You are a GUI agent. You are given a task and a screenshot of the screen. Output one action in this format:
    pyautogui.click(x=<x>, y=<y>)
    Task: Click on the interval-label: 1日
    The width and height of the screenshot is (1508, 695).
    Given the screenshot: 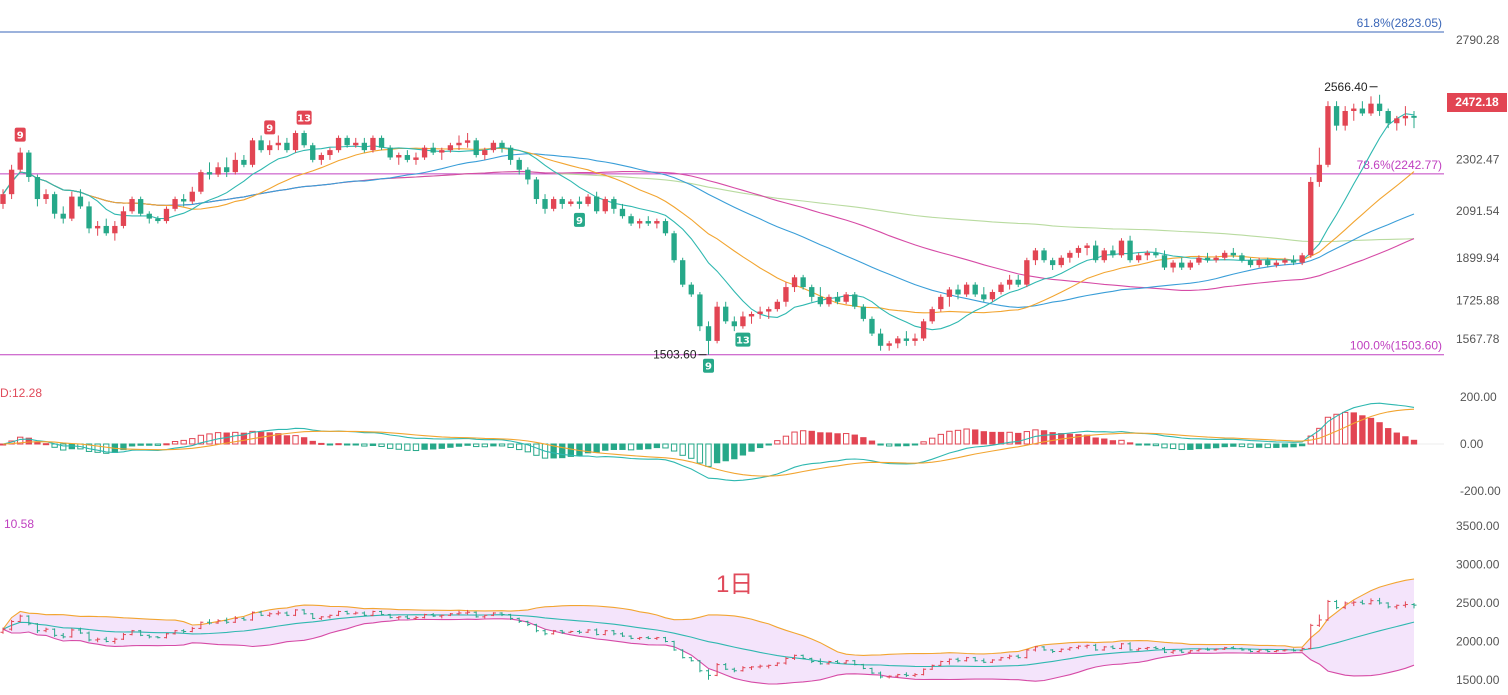 What is the action you would take?
    pyautogui.click(x=735, y=584)
    